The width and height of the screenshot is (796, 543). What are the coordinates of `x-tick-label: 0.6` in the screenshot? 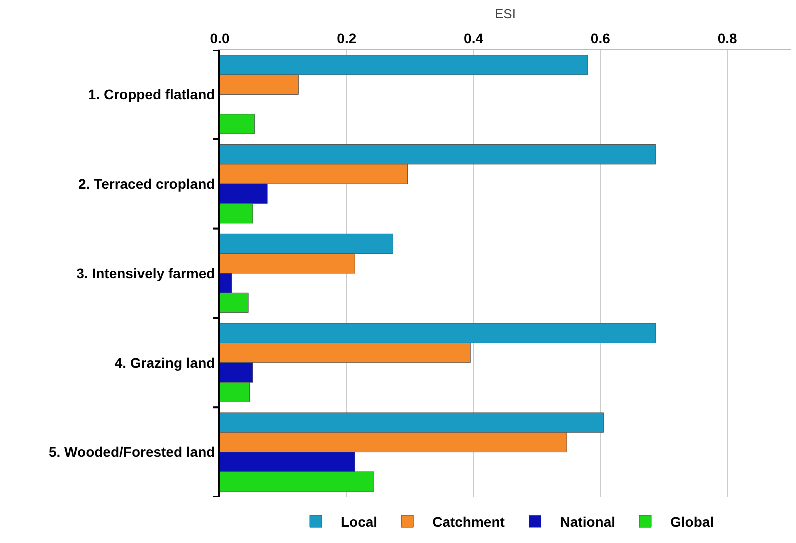 It's located at (600, 38).